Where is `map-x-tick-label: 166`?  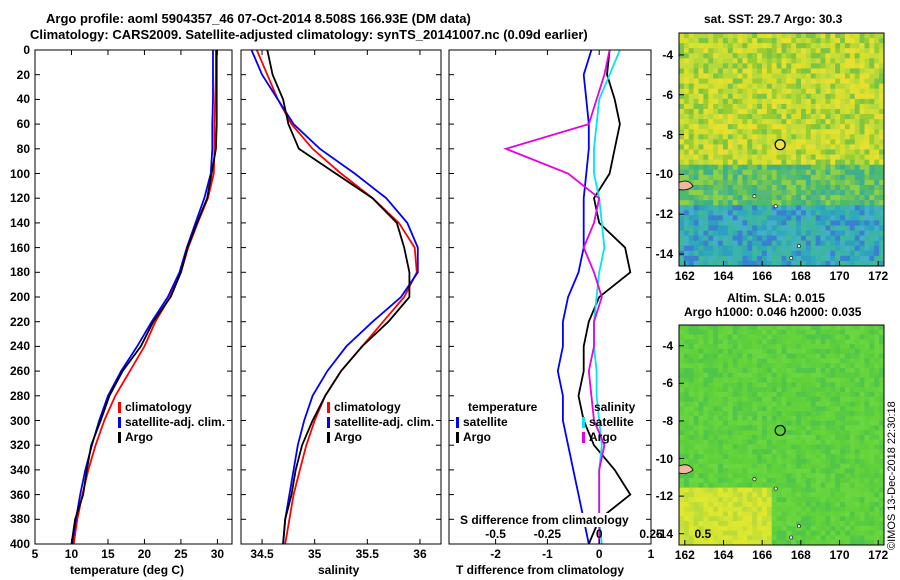
map-x-tick-label: 166 is located at coordinates (762, 555).